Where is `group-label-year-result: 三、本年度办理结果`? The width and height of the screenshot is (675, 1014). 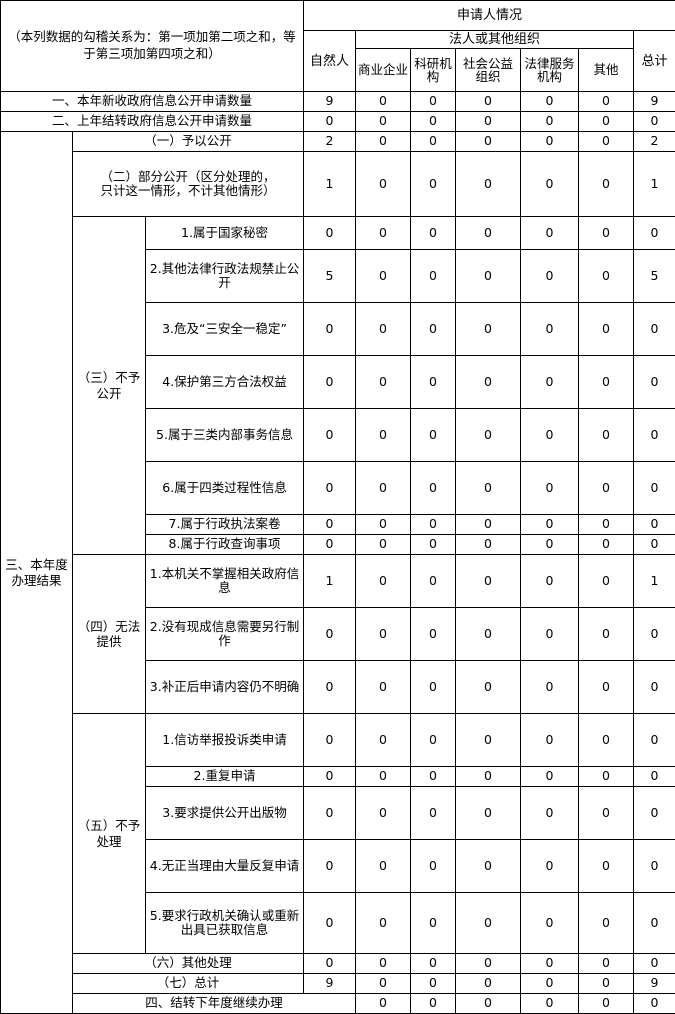 group-label-year-result: 三、本年度办理结果 is located at coordinates (37, 573).